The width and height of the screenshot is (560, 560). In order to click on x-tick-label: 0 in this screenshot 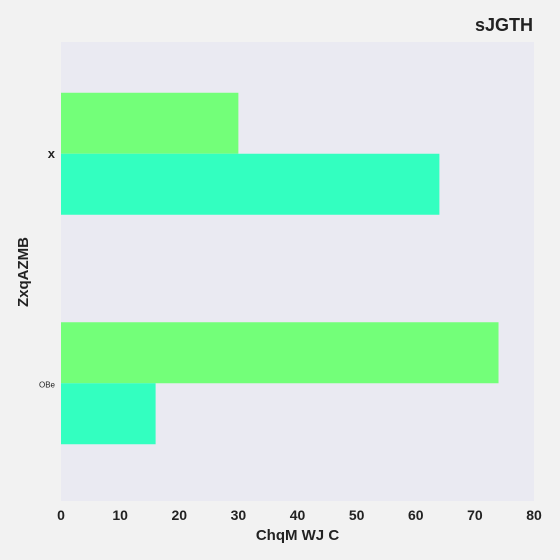, I will do `click(61, 515)`.